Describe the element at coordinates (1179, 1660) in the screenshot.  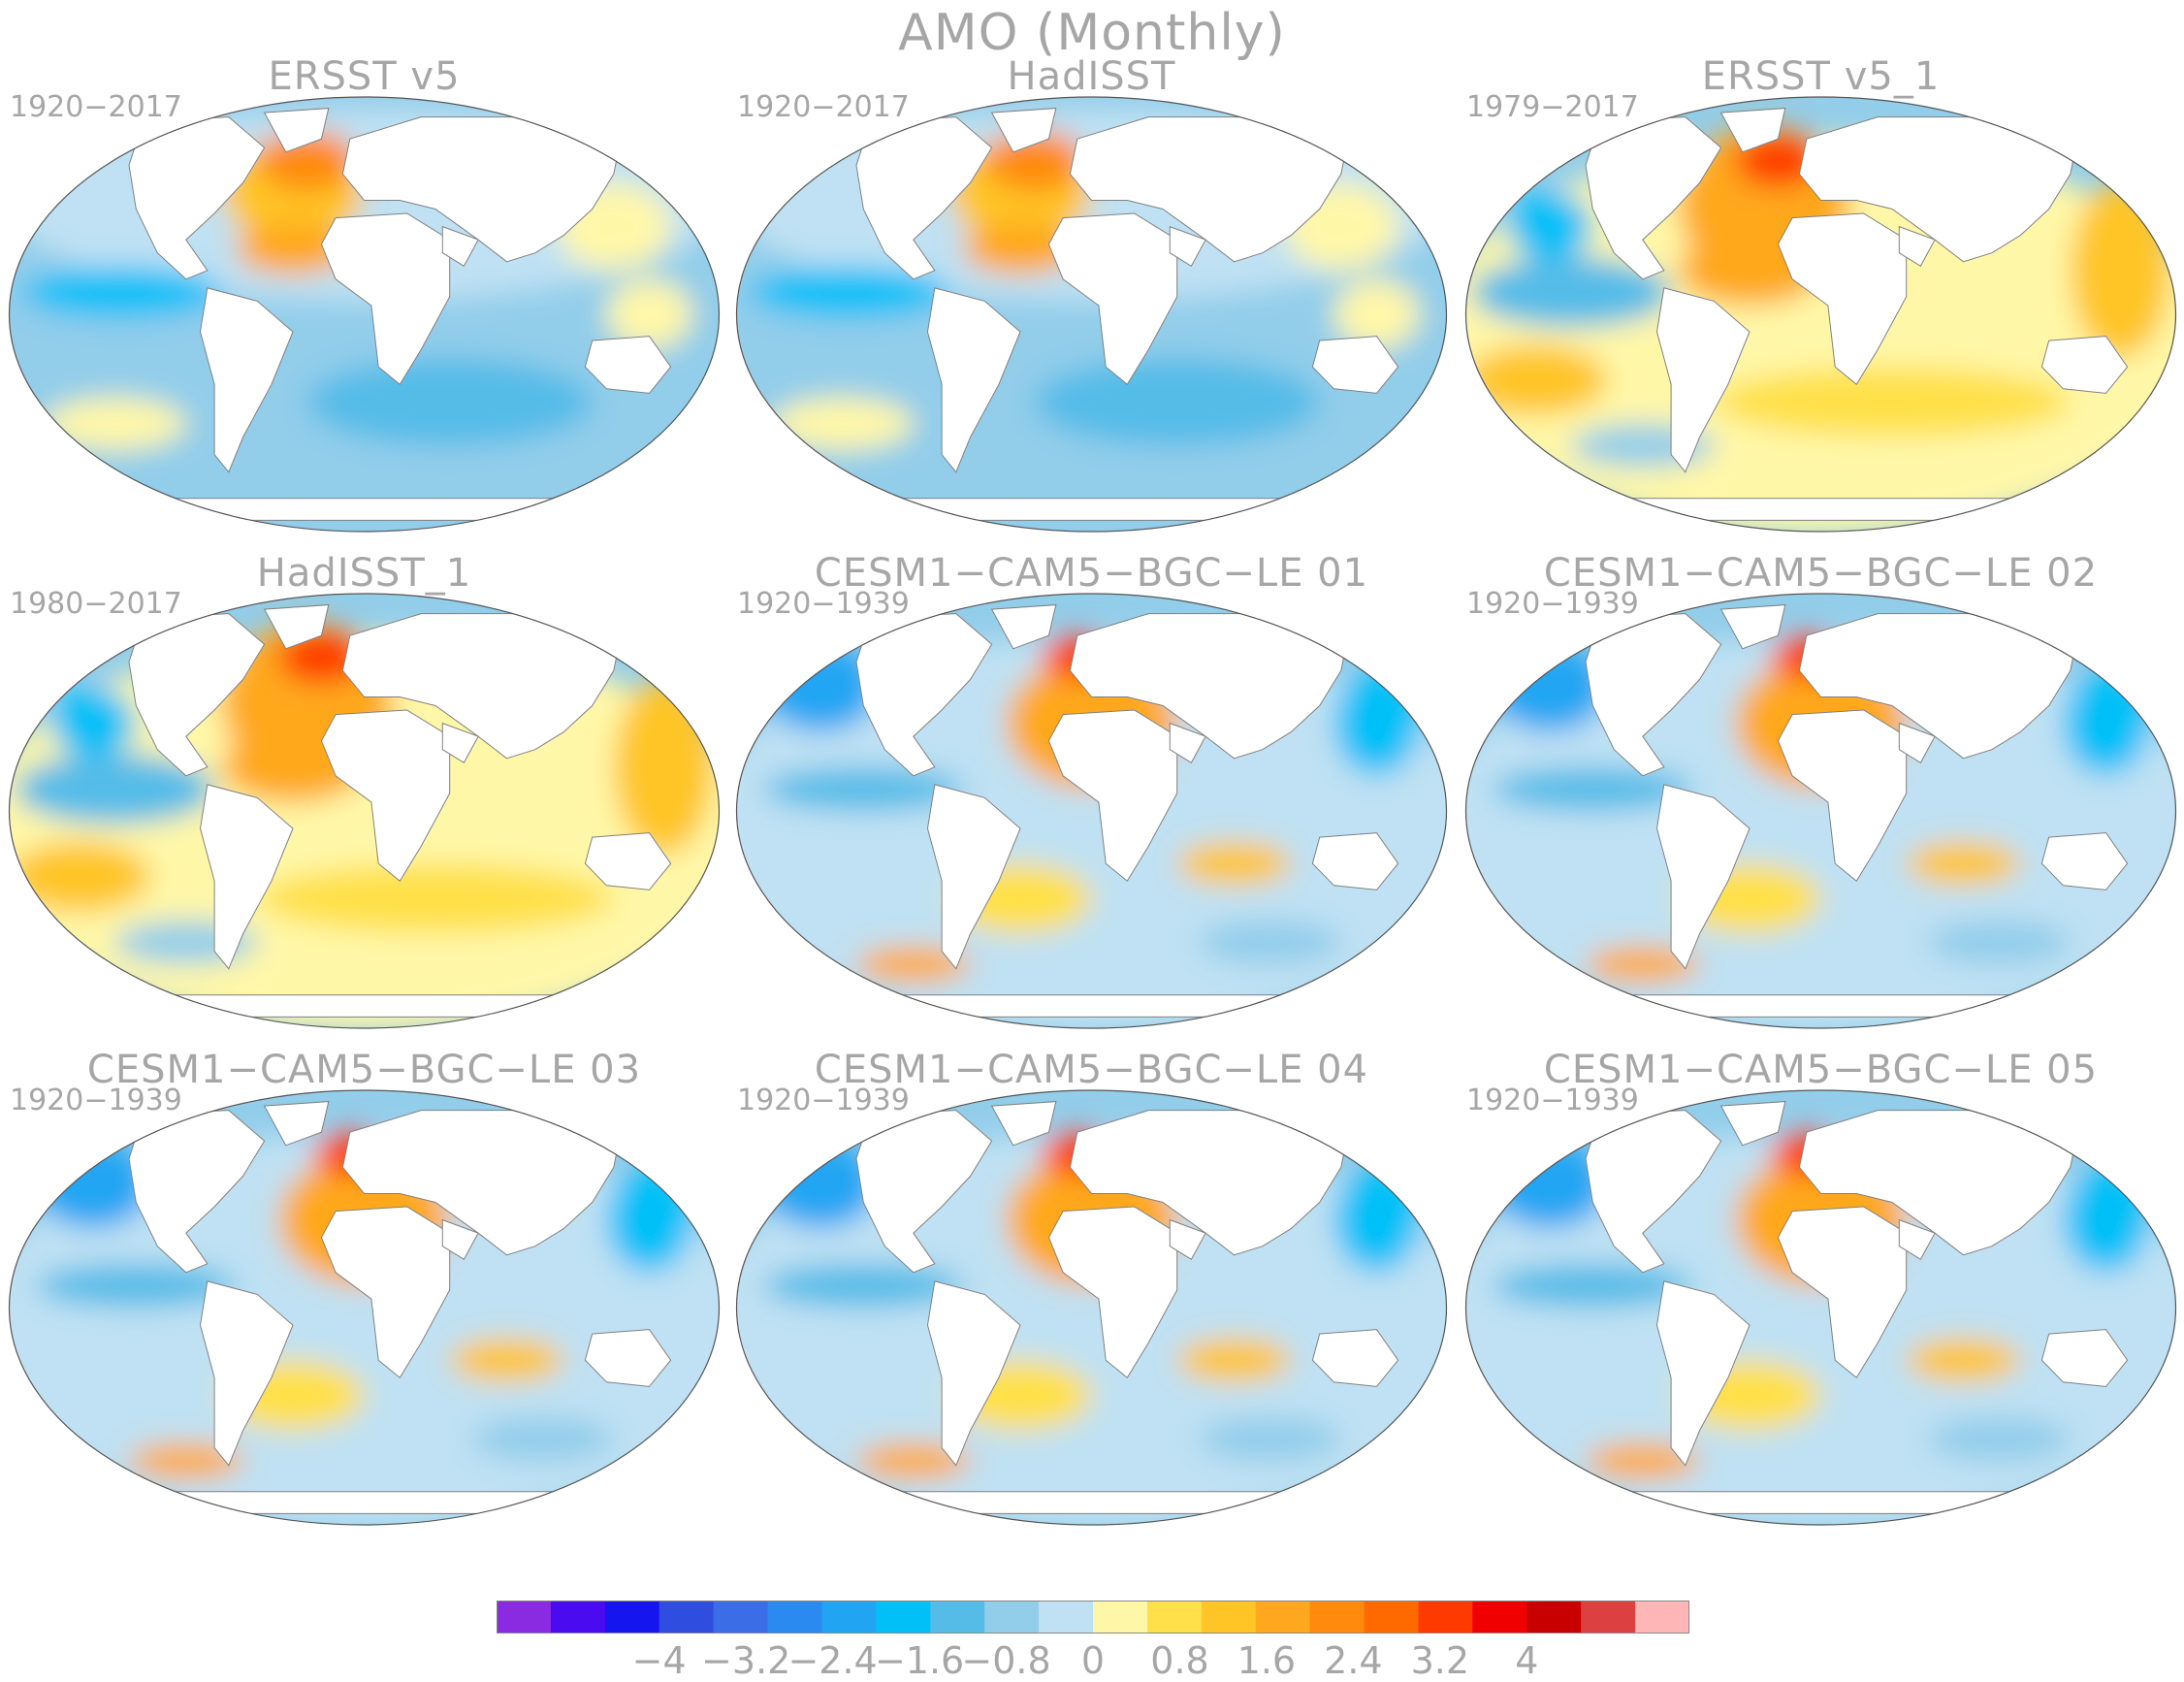
I see `colorbar-tick-label: 0.8` at that location.